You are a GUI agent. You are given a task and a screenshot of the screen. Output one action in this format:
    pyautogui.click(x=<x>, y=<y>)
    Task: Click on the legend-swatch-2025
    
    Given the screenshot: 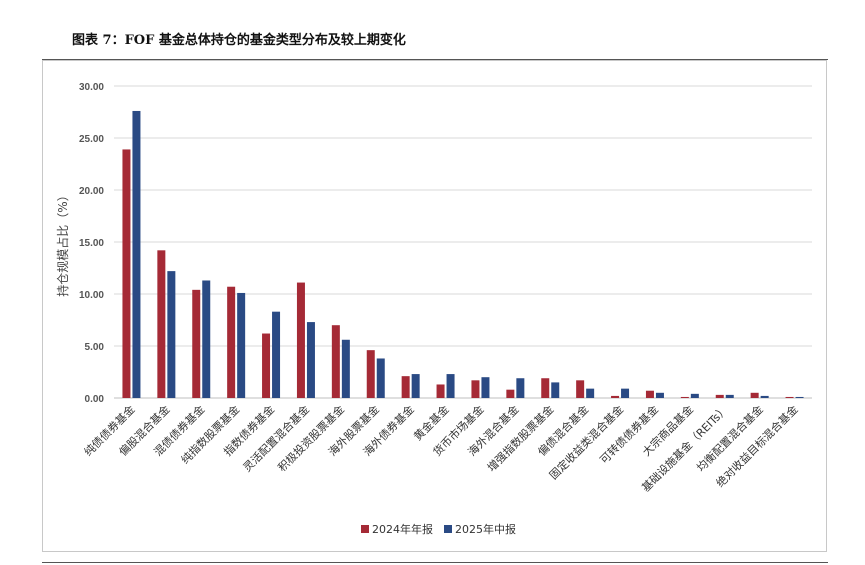 What is the action you would take?
    pyautogui.click(x=448, y=529)
    